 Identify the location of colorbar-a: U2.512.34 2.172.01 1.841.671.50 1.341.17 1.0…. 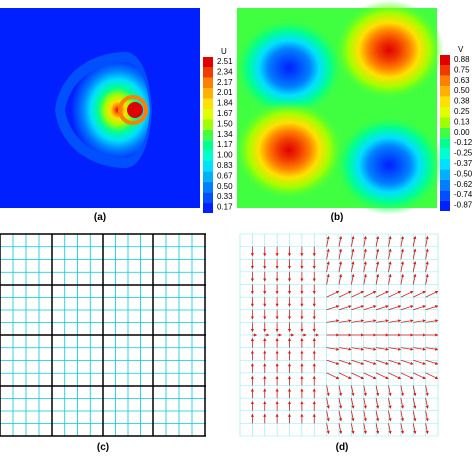
(218, 130).